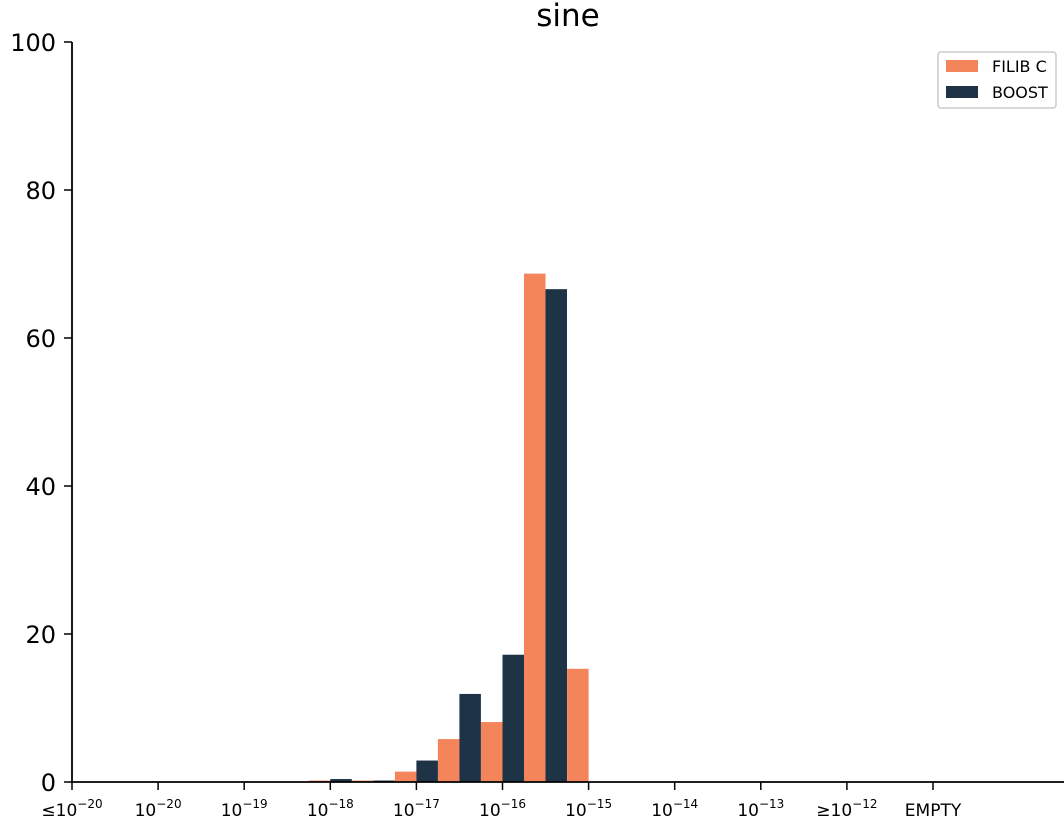 Image resolution: width=1064 pixels, height=823 pixels. What do you see at coordinates (427, 771) in the screenshot?
I see `bar-boost-4-a` at bounding box center [427, 771].